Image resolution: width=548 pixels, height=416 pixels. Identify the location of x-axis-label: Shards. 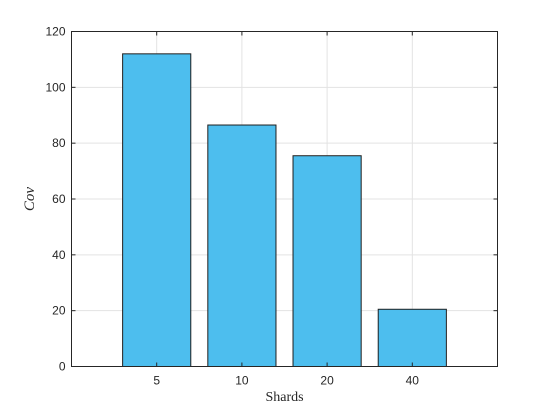
(284, 397).